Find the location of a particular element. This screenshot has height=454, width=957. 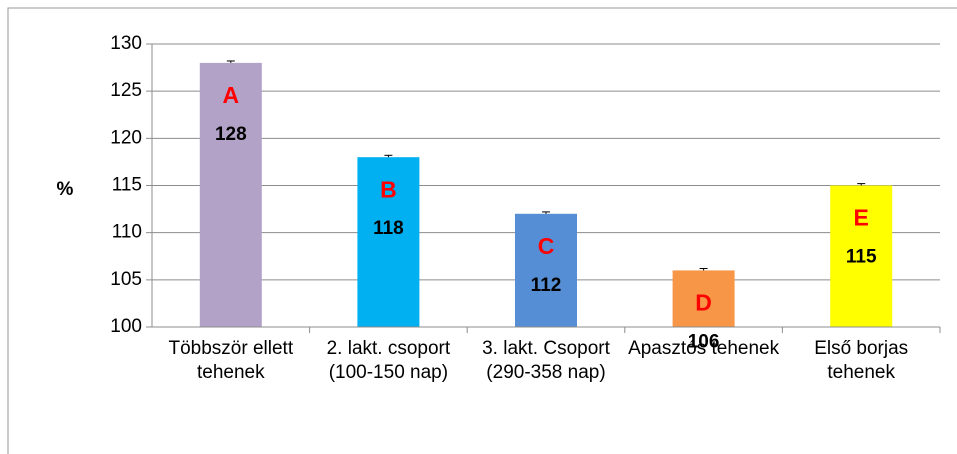

value-label: 106 is located at coordinates (704, 341).